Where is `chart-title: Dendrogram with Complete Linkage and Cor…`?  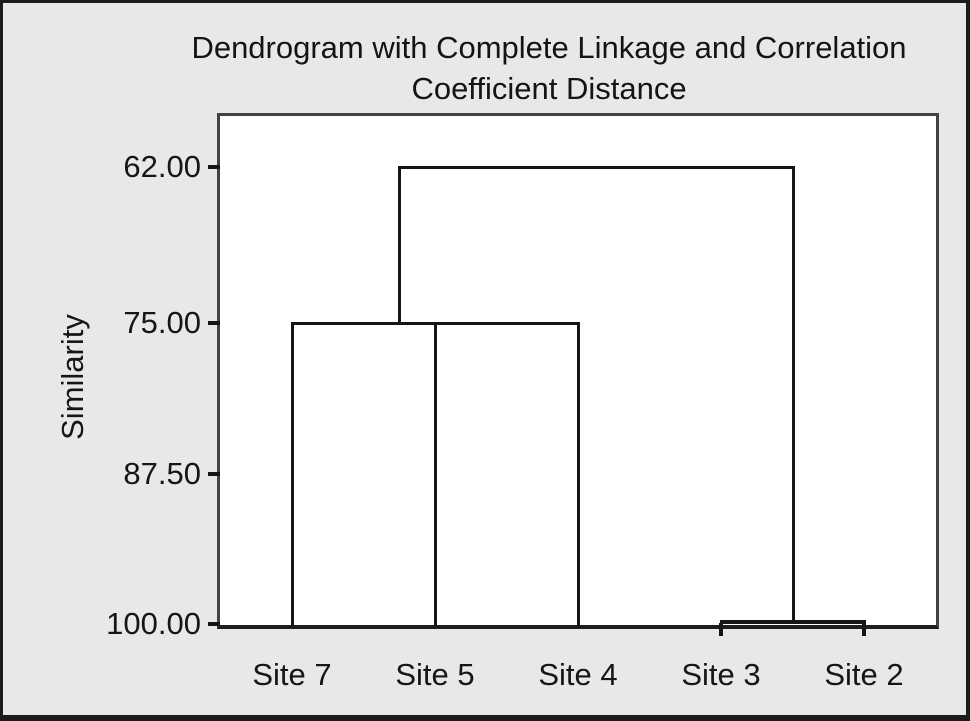
chart-title: Dendrogram with Complete Linkage and Cor… is located at coordinates (549, 68).